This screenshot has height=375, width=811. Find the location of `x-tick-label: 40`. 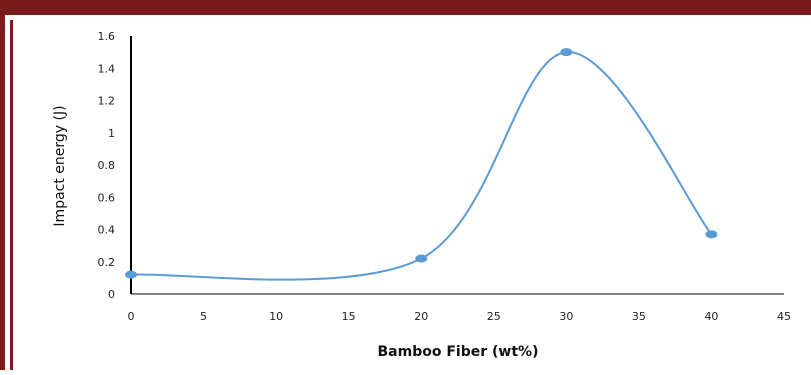

x-tick-label: 40 is located at coordinates (711, 316).